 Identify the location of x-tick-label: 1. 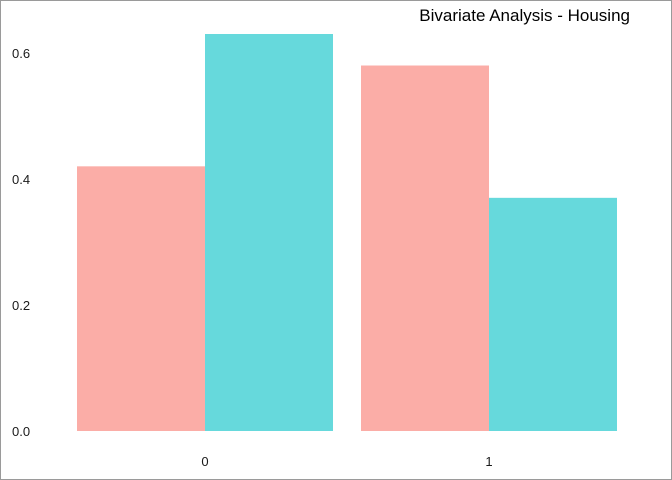
(488, 461).